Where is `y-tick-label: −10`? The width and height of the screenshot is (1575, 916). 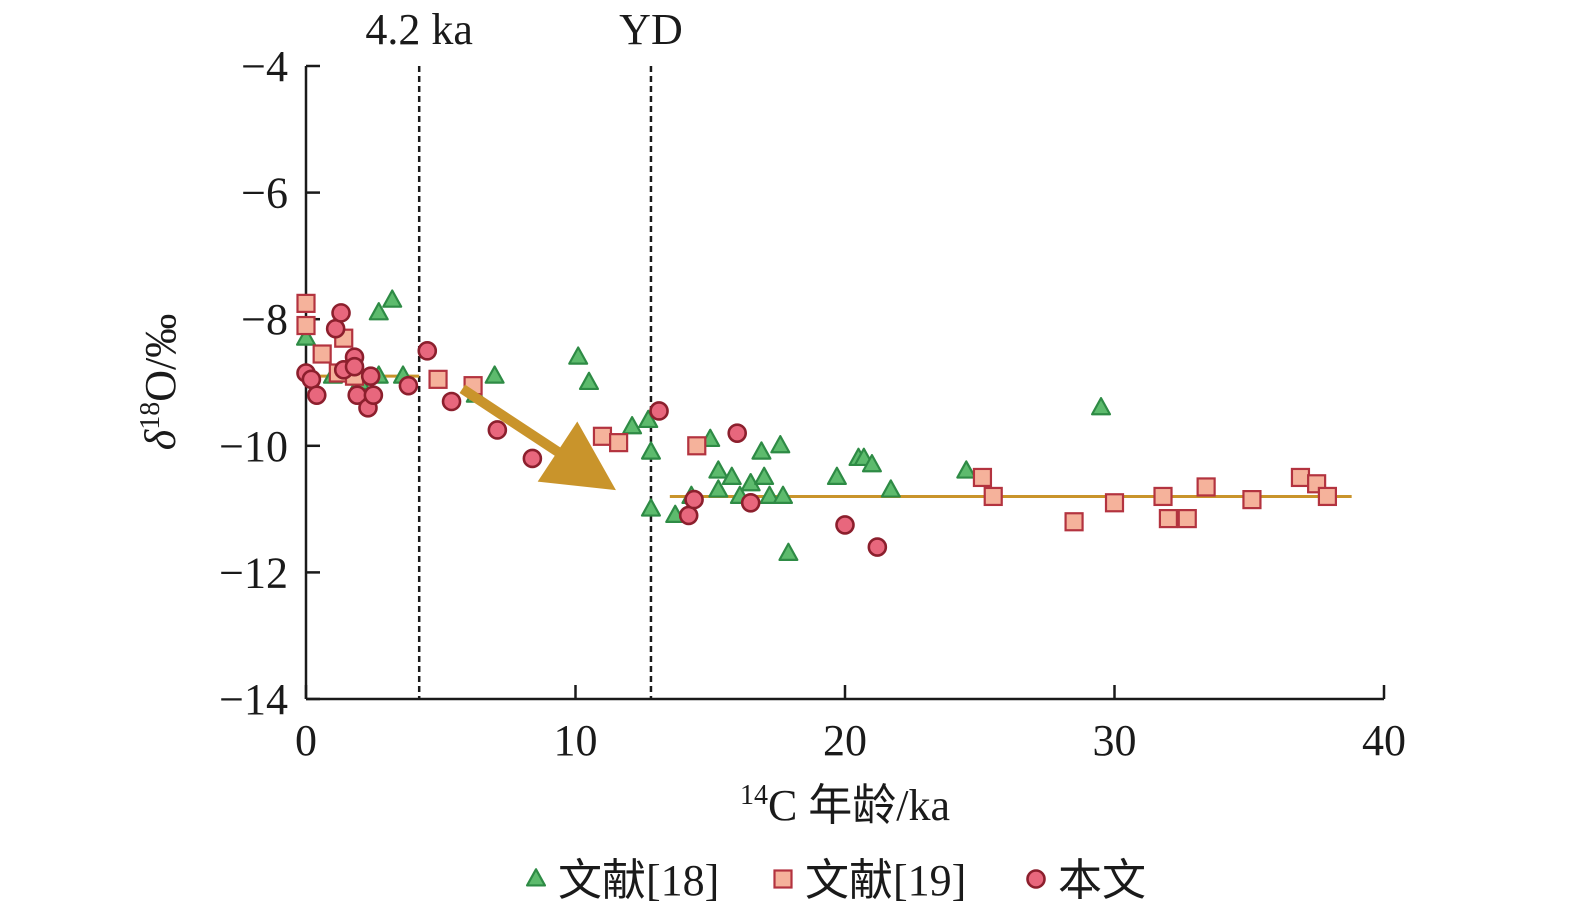
y-tick-label: −10 is located at coordinates (253, 446).